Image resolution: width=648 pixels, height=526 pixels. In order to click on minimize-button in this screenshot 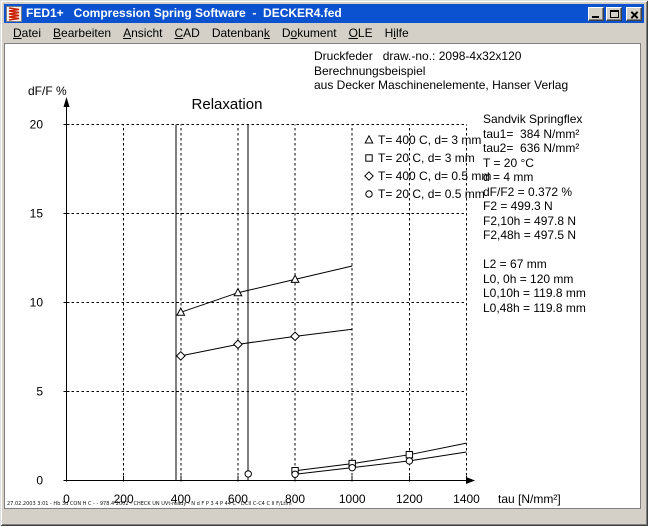, I will do `click(596, 13)`.